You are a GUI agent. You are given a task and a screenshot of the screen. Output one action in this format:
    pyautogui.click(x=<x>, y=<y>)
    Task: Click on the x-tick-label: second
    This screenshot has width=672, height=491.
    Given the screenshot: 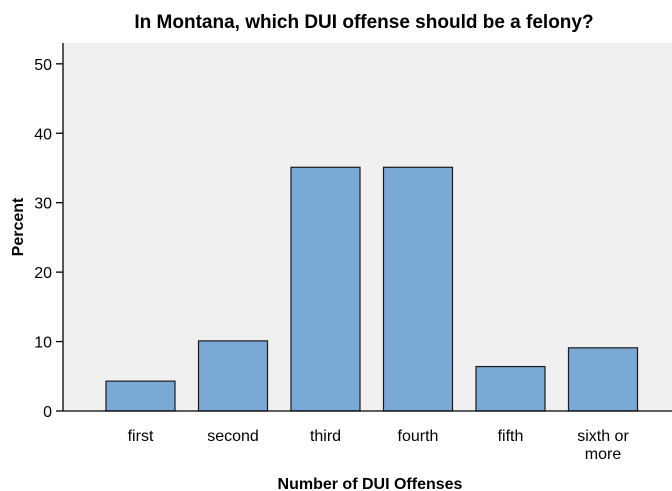 What is the action you would take?
    pyautogui.click(x=233, y=436)
    